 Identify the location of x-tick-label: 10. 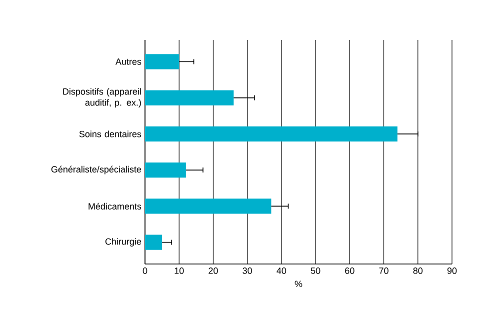
(179, 271).